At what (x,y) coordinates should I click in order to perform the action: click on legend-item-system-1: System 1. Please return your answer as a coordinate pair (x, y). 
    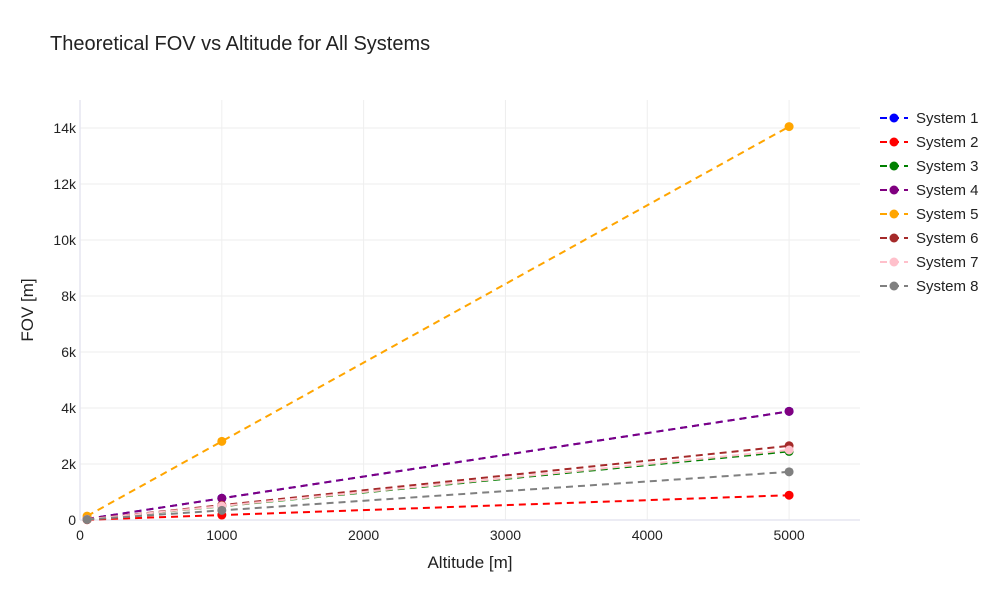
    Looking at the image, I should click on (929, 118).